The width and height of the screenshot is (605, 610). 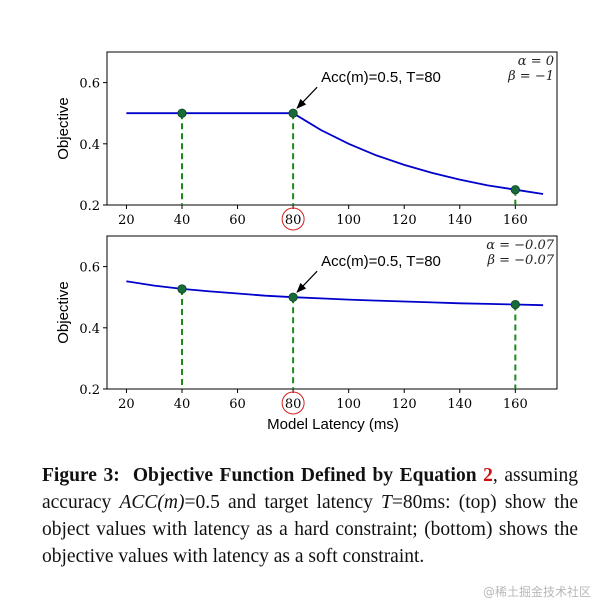 What do you see at coordinates (520, 260) in the screenshot?
I see `beta-param: β = −0.07` at bounding box center [520, 260].